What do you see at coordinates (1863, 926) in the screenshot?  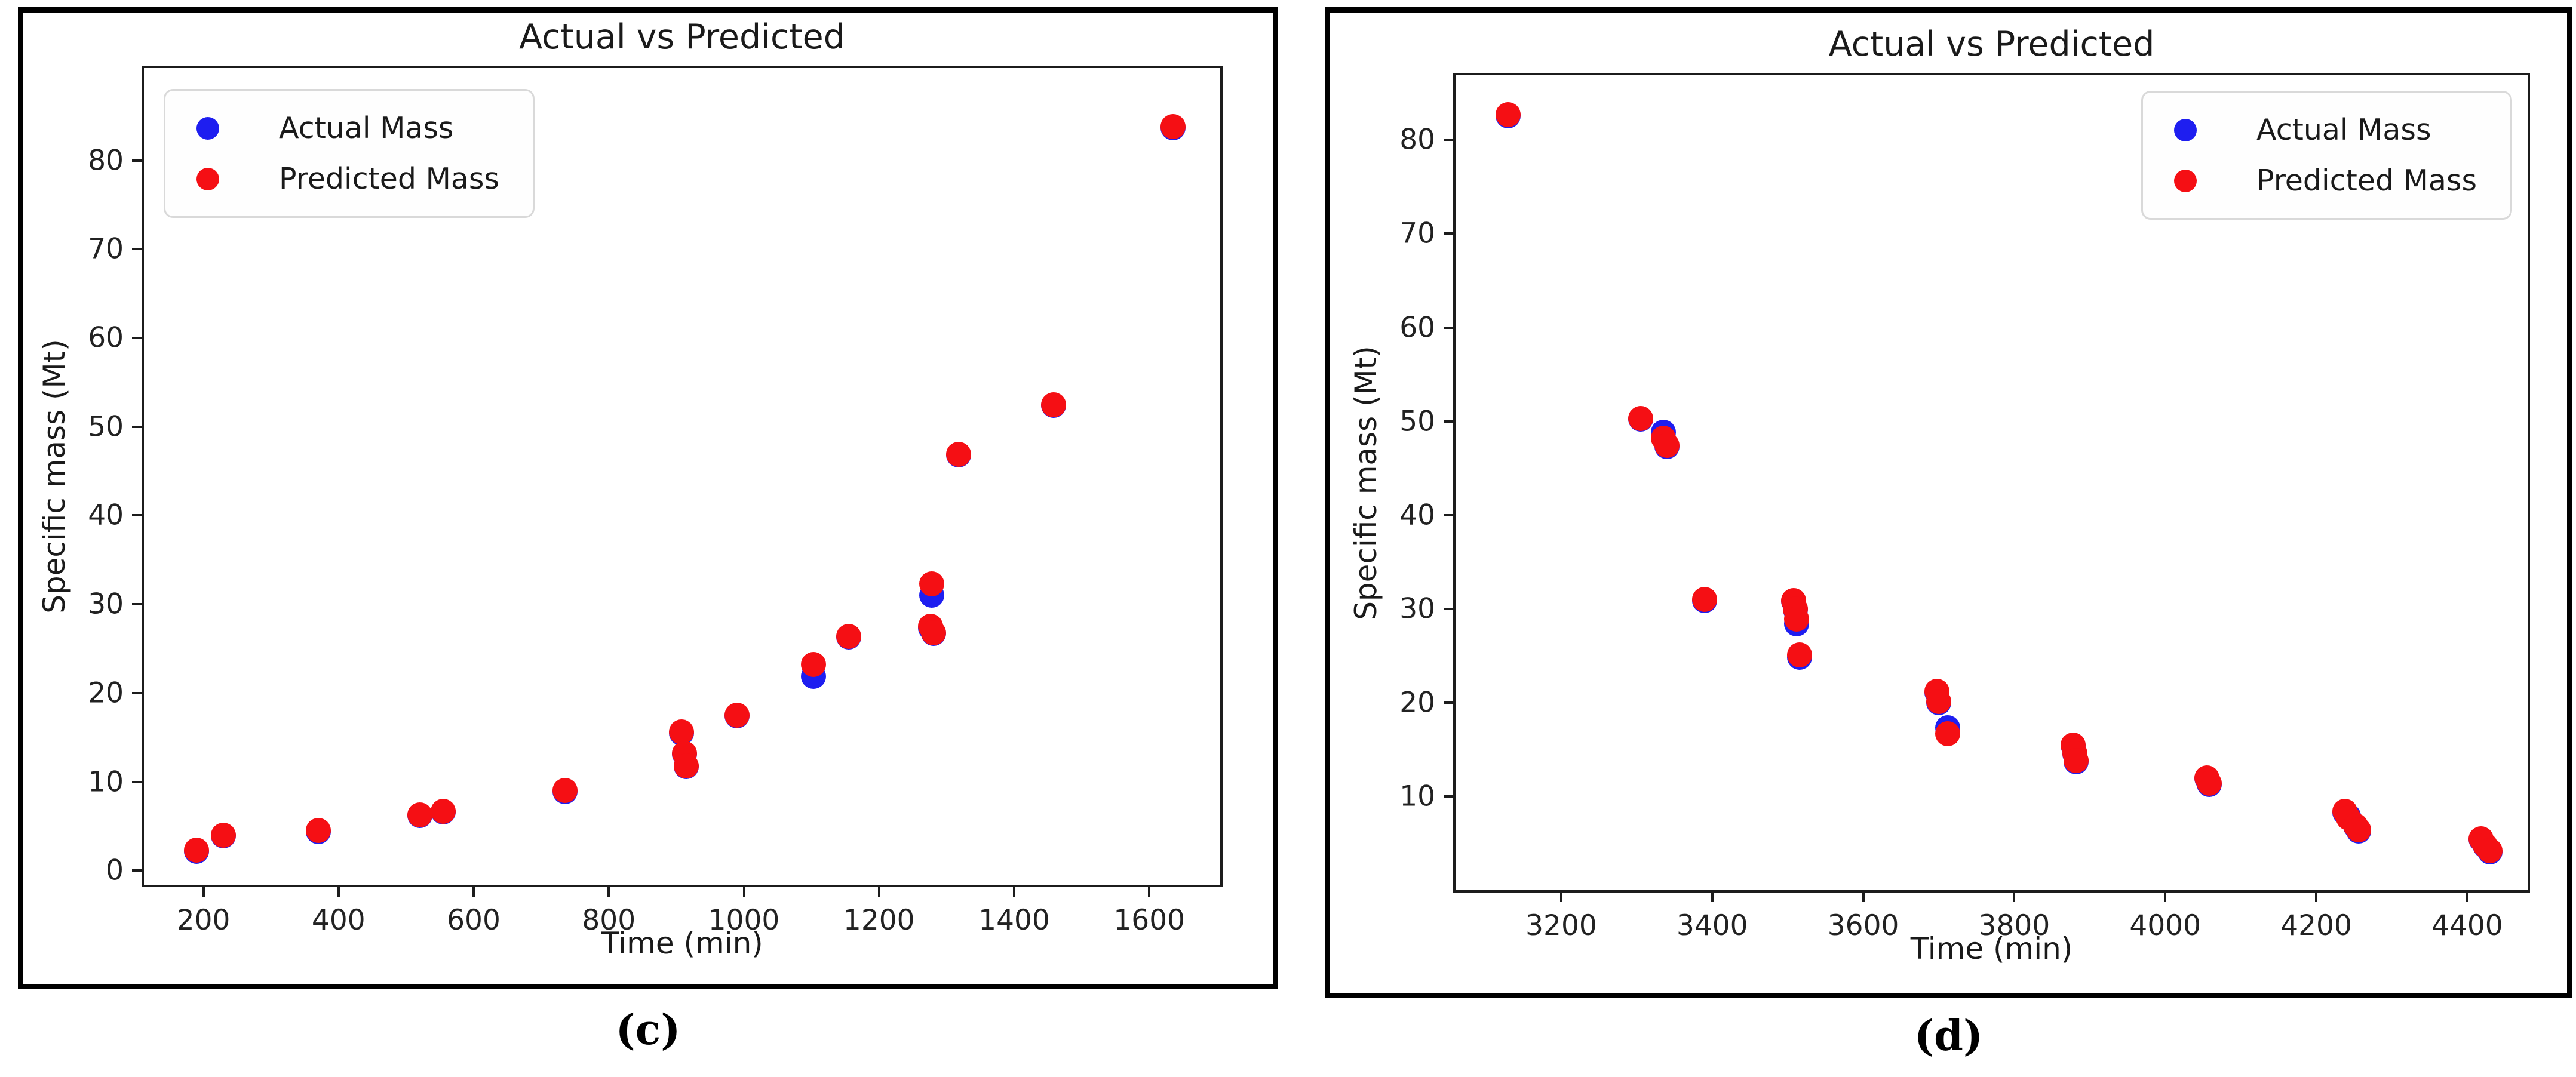 I see `x-tick-label: 3600` at bounding box center [1863, 926].